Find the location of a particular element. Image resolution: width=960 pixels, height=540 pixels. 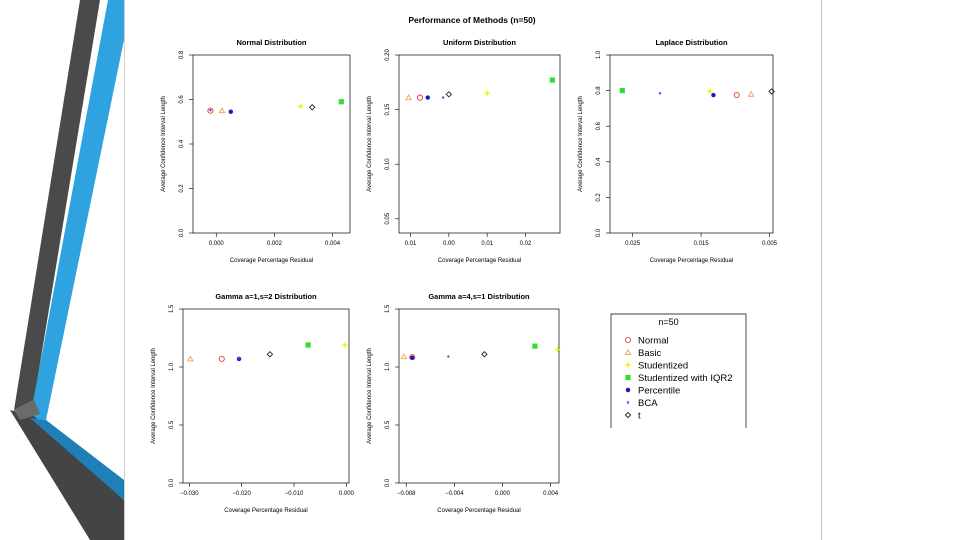

panel-title: Gamma a=1,s=2 Distribution is located at coordinates (266, 296).